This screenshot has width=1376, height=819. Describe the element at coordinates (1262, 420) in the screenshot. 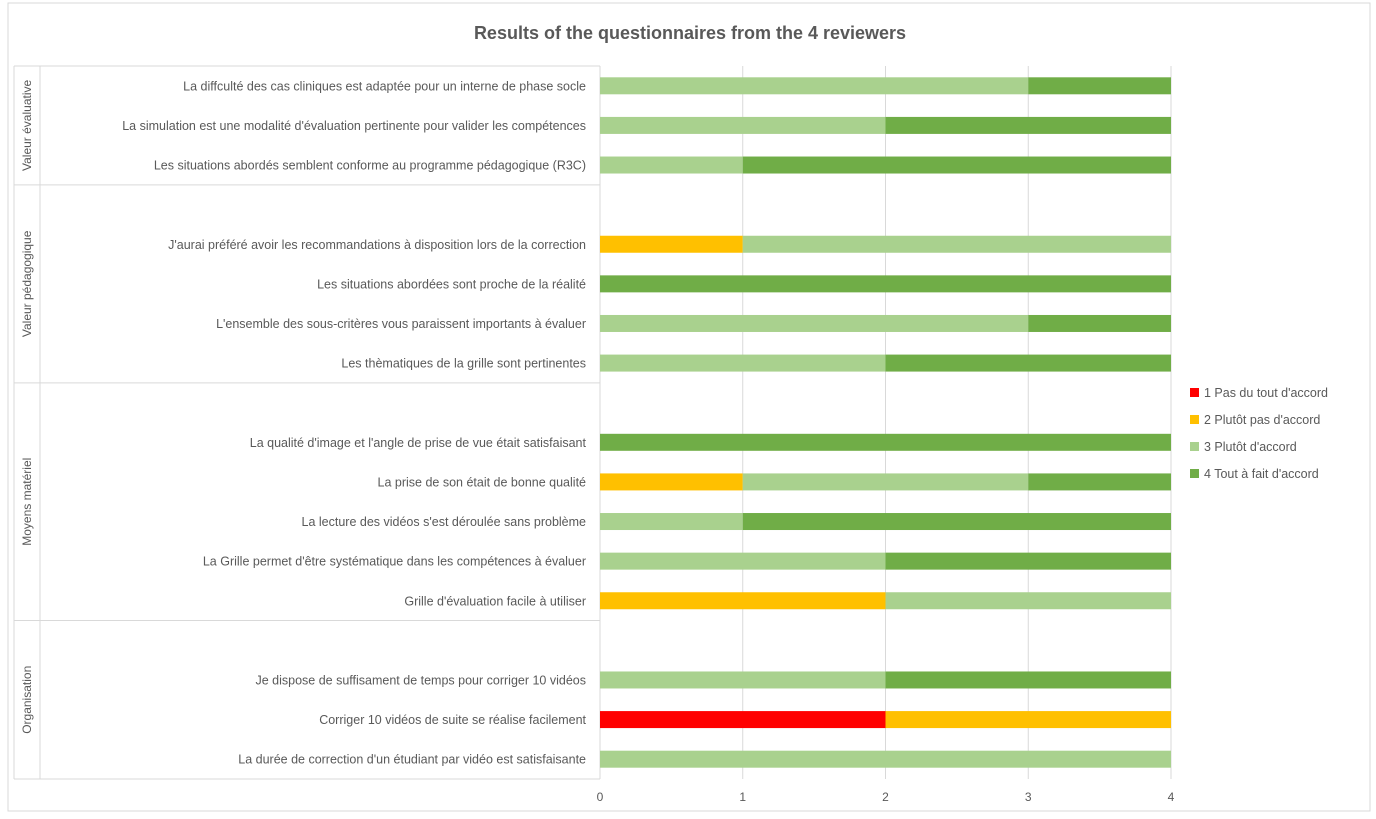

I see `legend-label: 2 Plutôt pas d'accord` at that location.